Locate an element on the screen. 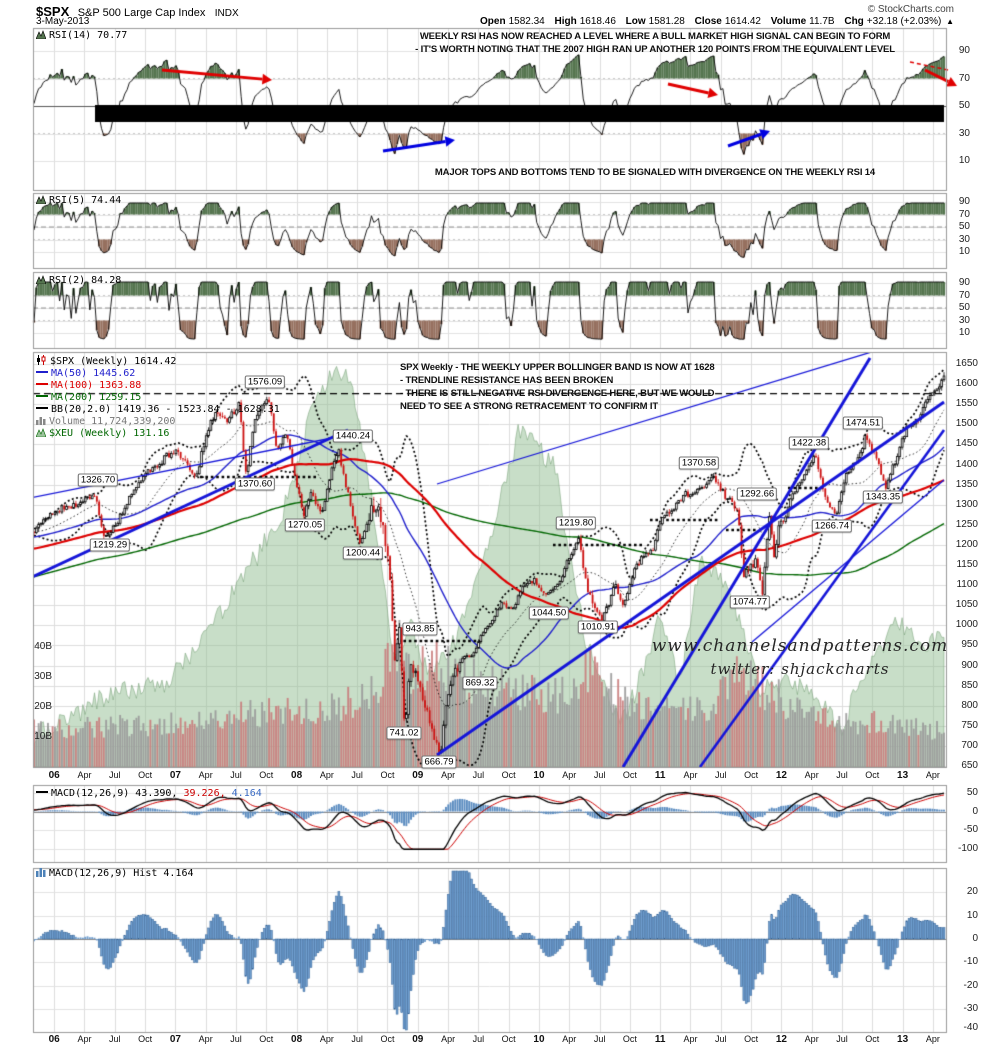 Image resolution: width=990 pixels, height=1051 pixels. rsi5-axis-tick: 30 is located at coordinates (964, 239).